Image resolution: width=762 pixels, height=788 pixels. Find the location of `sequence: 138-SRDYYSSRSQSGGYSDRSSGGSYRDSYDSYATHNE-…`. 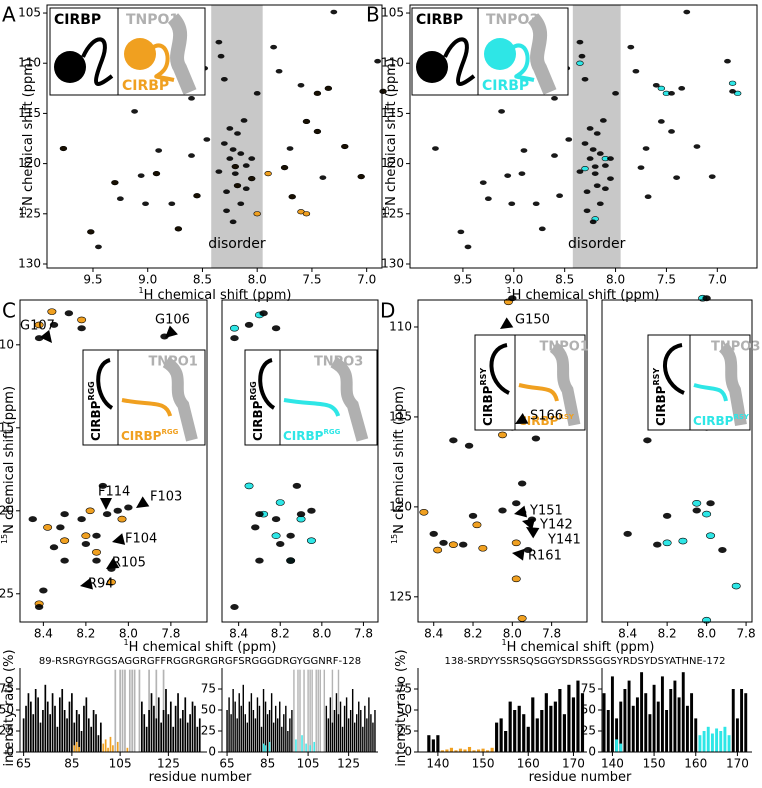

sequence: 138-SRDYYSSRSQSGGYSDRSSGGSYRDSYDSYATHNE-… is located at coordinates (585, 661).